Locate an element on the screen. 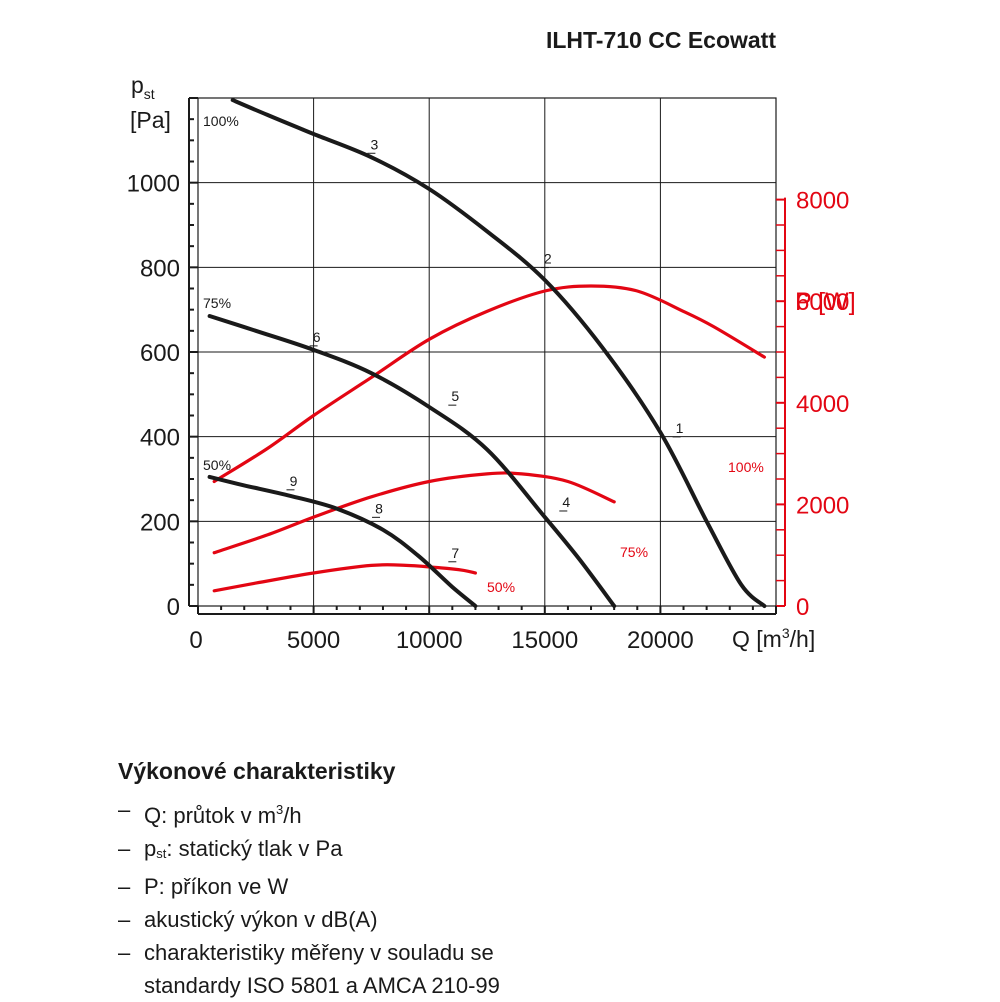 Image resolution: width=1000 pixels, height=1002 pixels. pressure-curve-label: 75% is located at coordinates (217, 303).